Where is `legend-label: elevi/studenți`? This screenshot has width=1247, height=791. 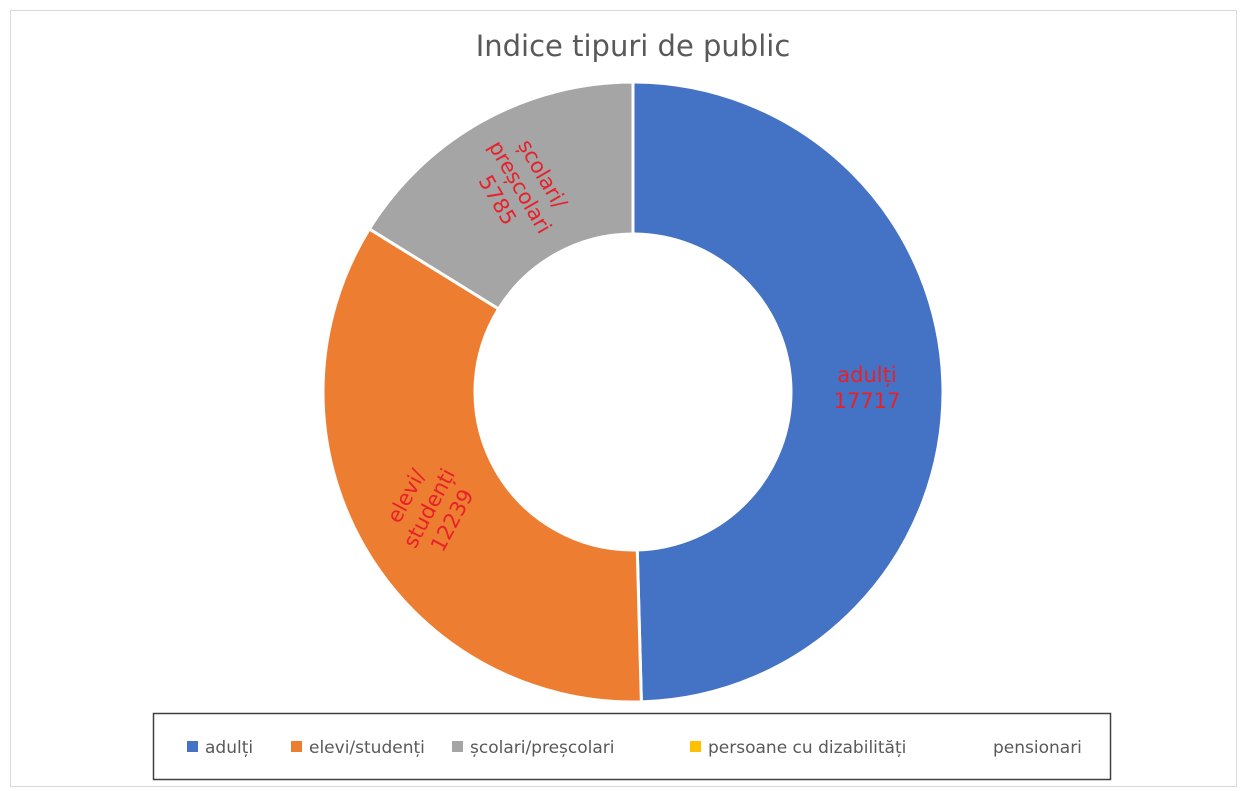
legend-label: elevi/studenți is located at coordinates (367, 748).